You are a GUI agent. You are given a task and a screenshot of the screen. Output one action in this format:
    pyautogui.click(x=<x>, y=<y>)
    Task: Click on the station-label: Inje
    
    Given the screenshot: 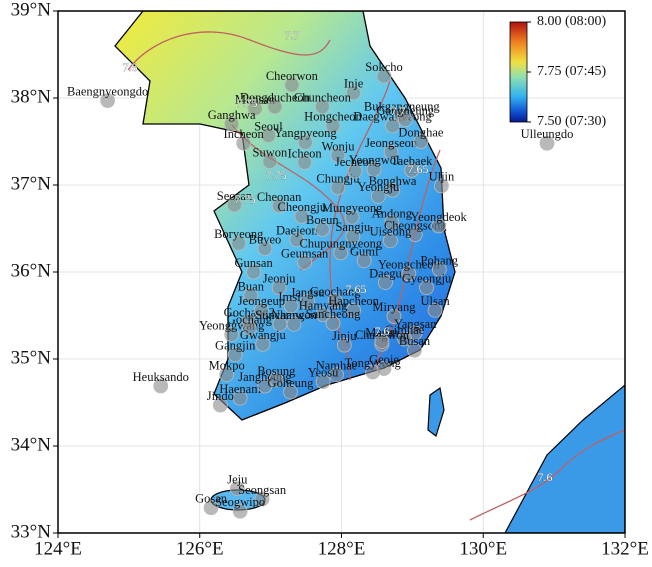 What is the action you would take?
    pyautogui.click(x=354, y=84)
    